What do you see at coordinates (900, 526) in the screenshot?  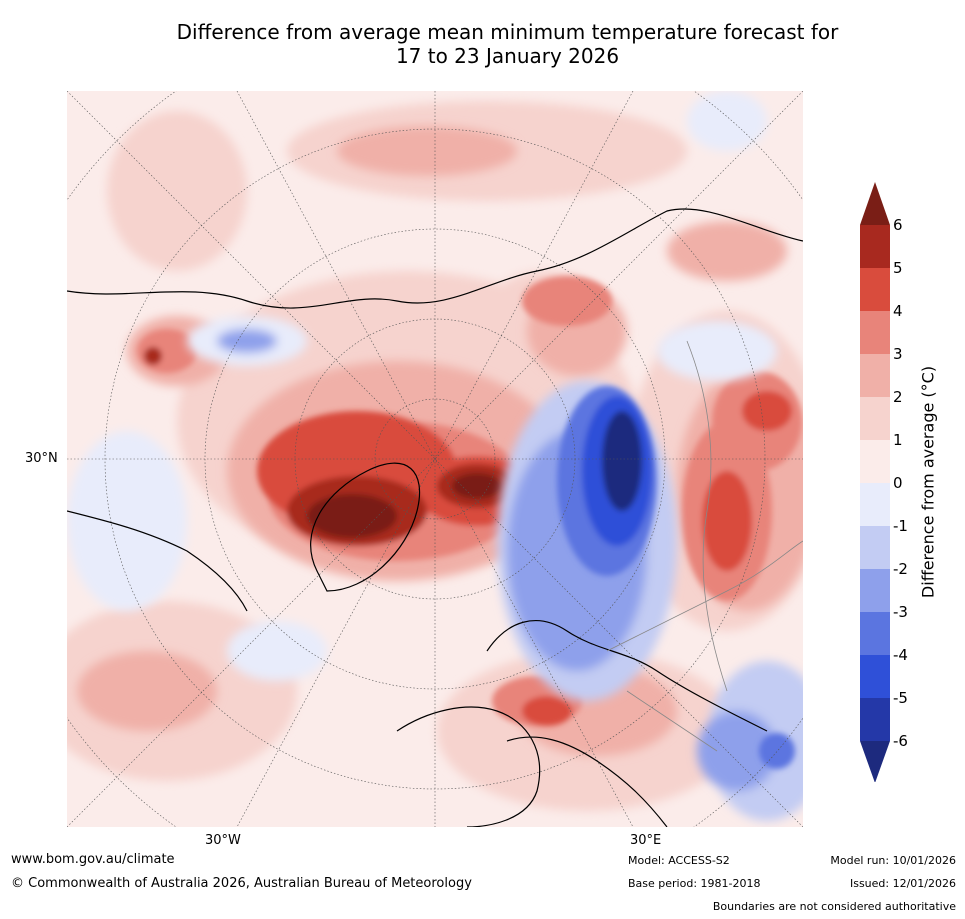 I see `colorbar-tick-label: -1` at bounding box center [900, 526].